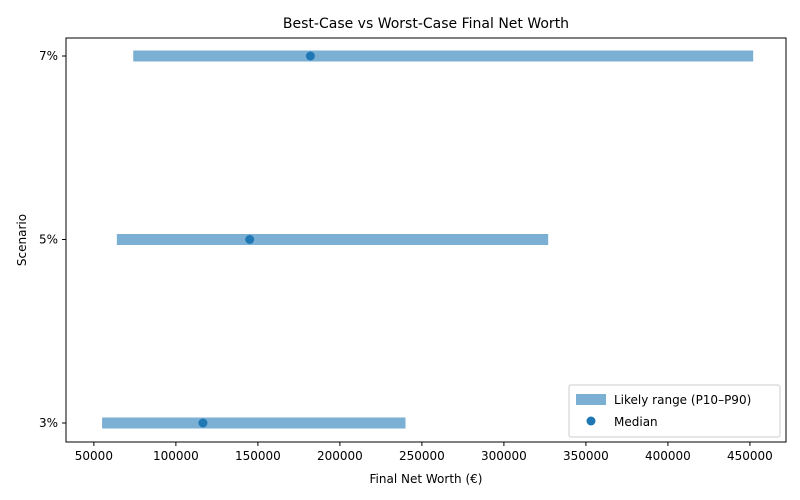 The height and width of the screenshot is (500, 800). Describe the element at coordinates (636, 422) in the screenshot. I see `legend-median-label: Median` at that location.